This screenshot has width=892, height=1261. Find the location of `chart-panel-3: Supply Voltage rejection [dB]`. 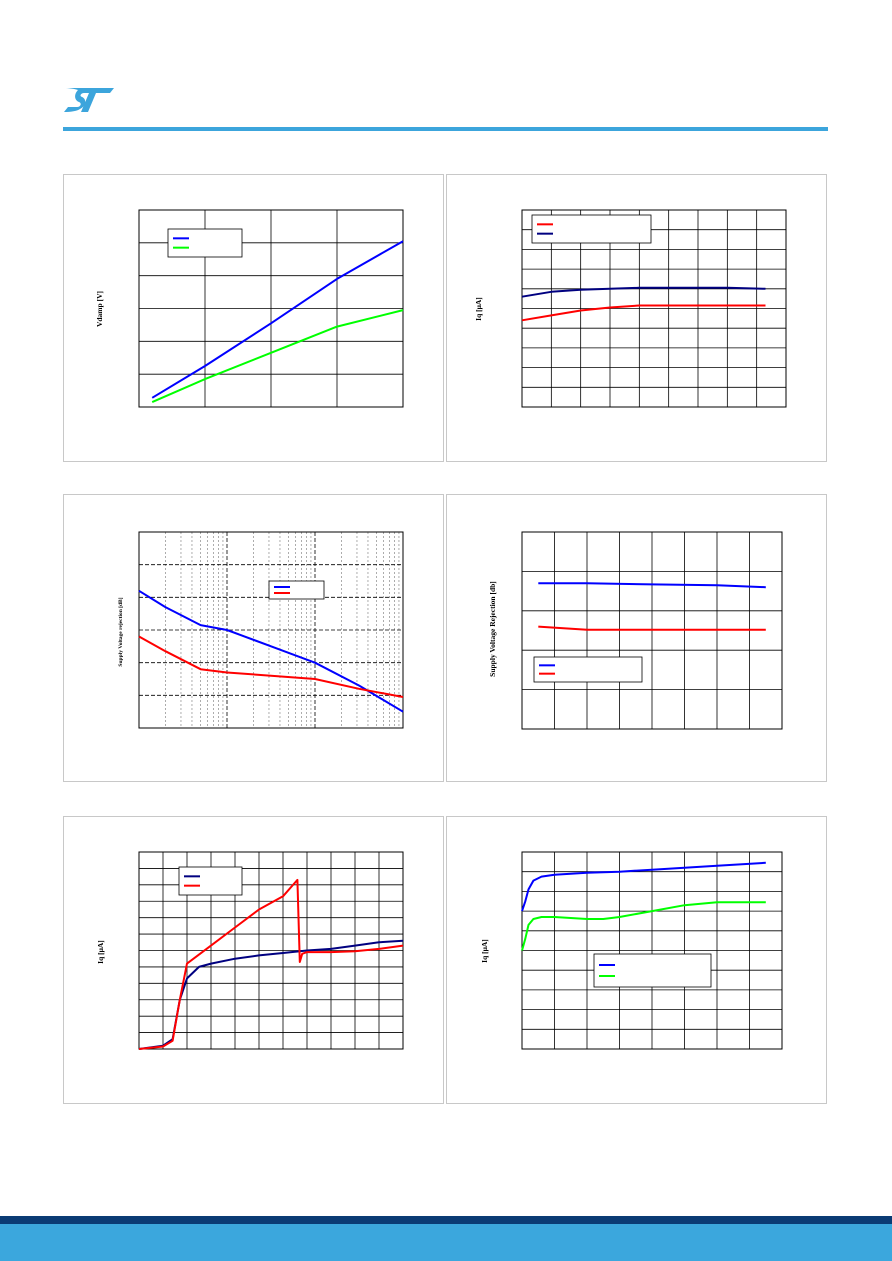

chart-panel-3: Supply Voltage rejection [dB] is located at coordinates (253, 638).